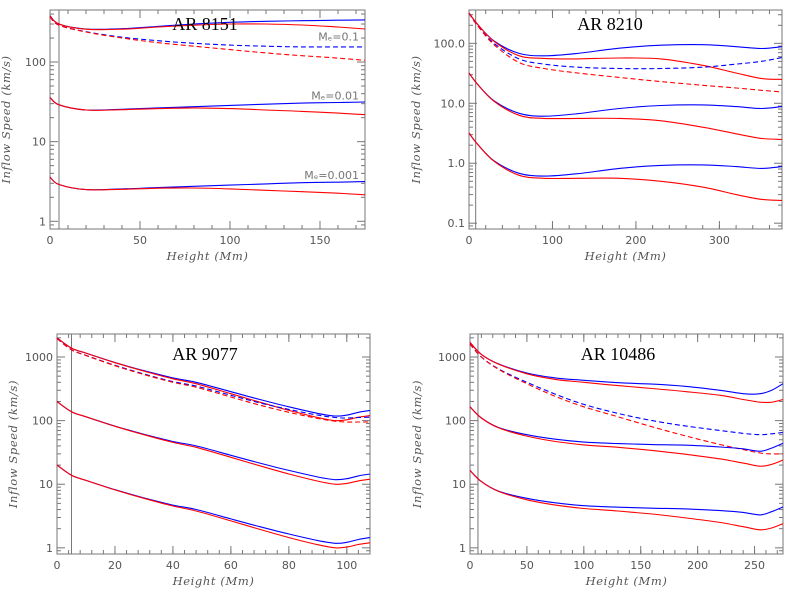 The image size is (785, 594). I want to click on x-tick-label: 40, so click(173, 565).